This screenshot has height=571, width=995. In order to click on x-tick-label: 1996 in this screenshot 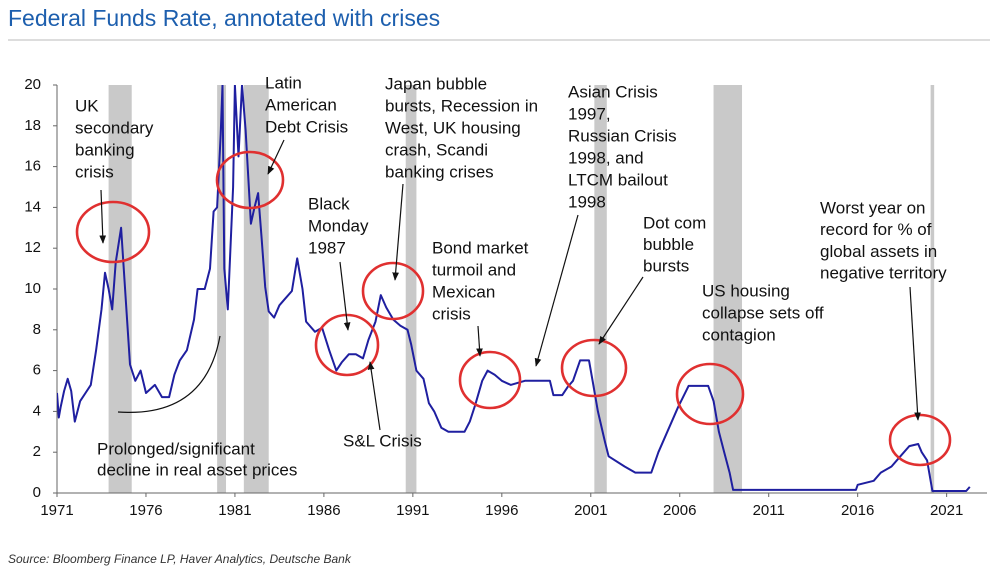, I will do `click(501, 510)`.